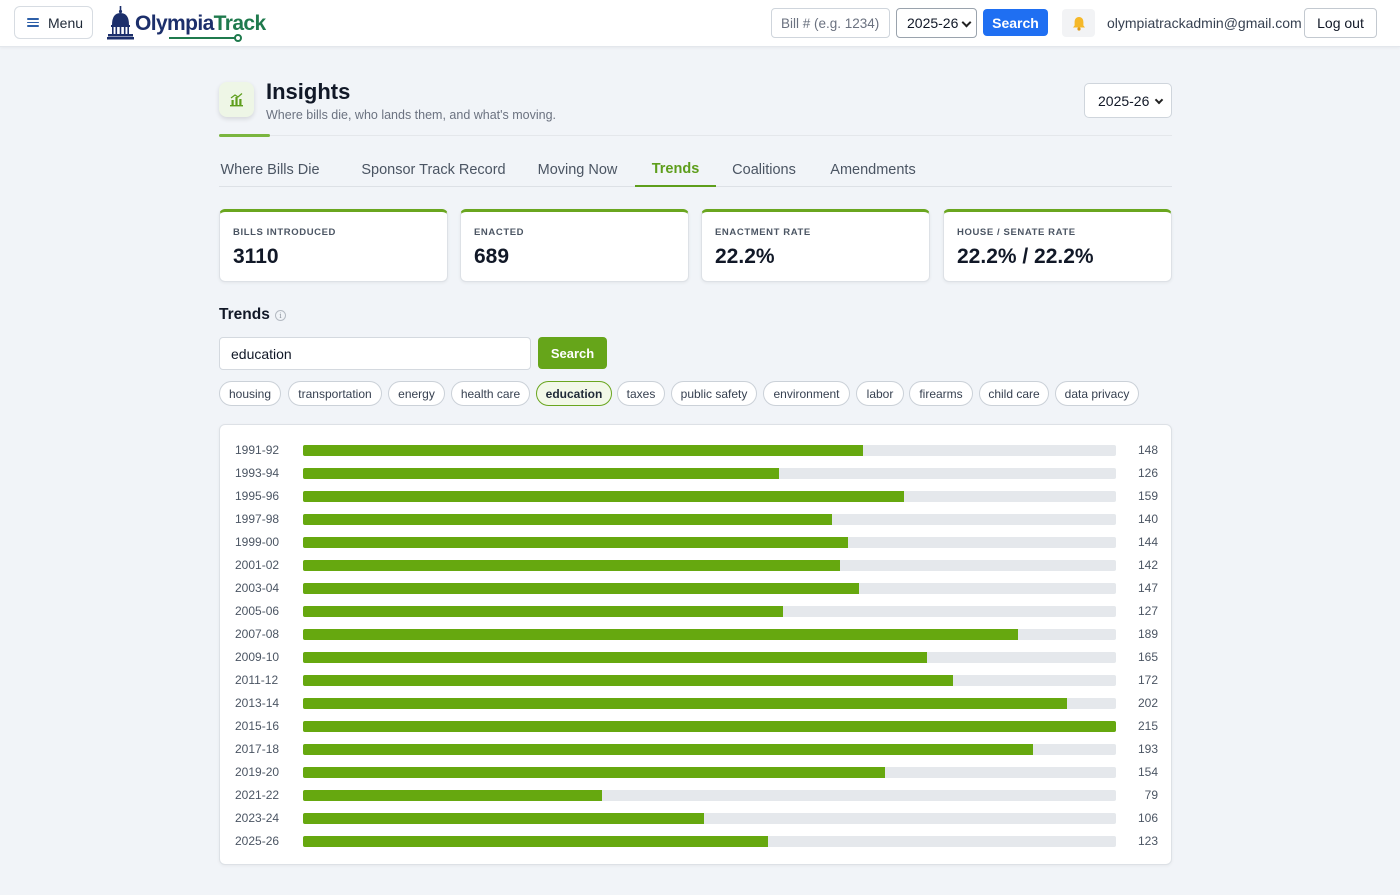 This screenshot has width=1400, height=895. Describe the element at coordinates (1147, 657) in the screenshot. I see `chart-value-label: 165` at that location.